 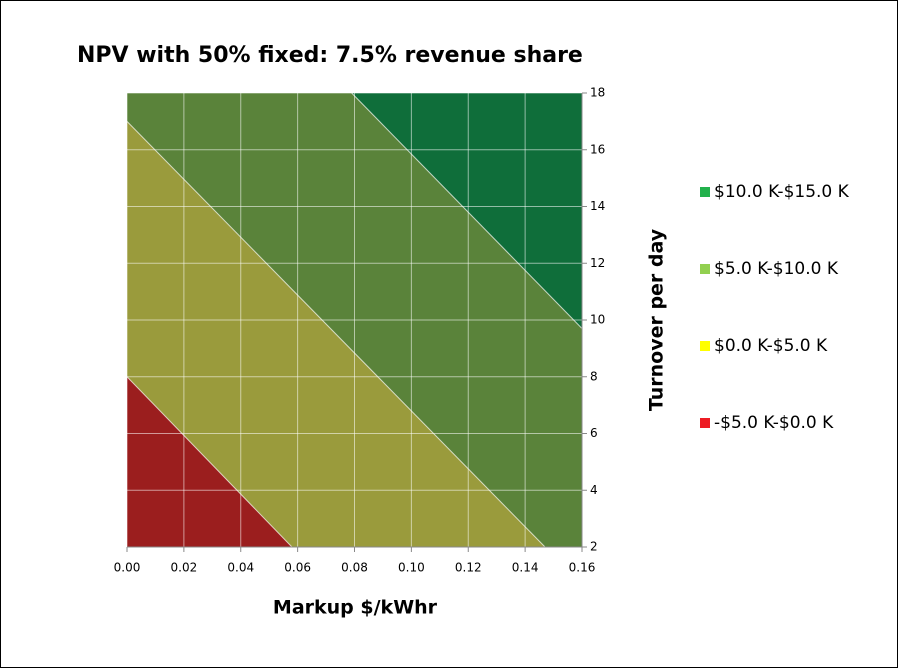 I want to click on x-tick-label: 0.00, so click(x=127, y=568).